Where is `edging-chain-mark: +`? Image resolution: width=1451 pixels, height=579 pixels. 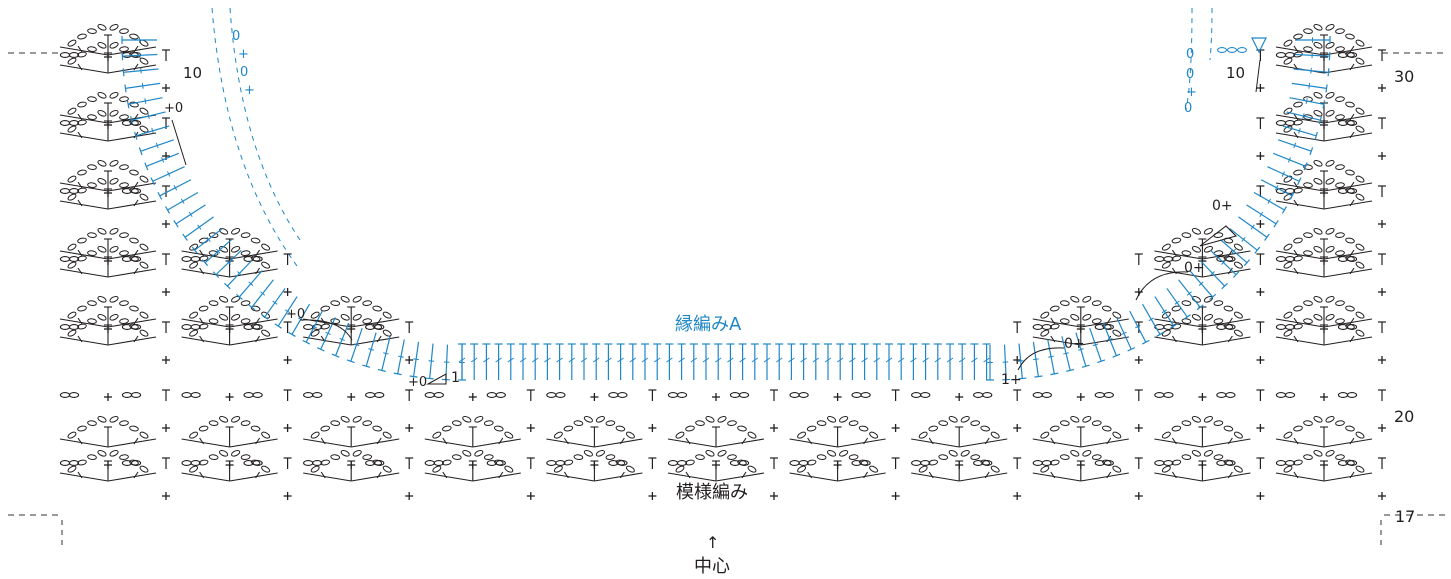
edging-chain-mark: + is located at coordinates (243, 54).